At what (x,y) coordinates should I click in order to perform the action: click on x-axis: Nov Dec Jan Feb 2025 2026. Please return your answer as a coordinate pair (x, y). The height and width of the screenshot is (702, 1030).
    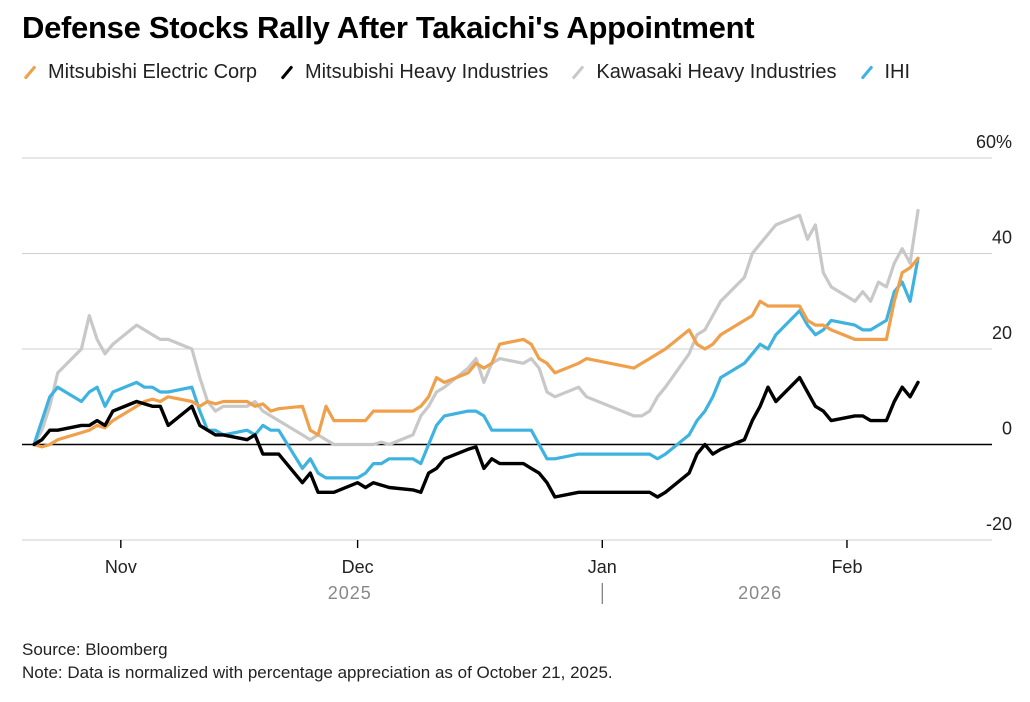
    Looking at the image, I should click on (483, 572).